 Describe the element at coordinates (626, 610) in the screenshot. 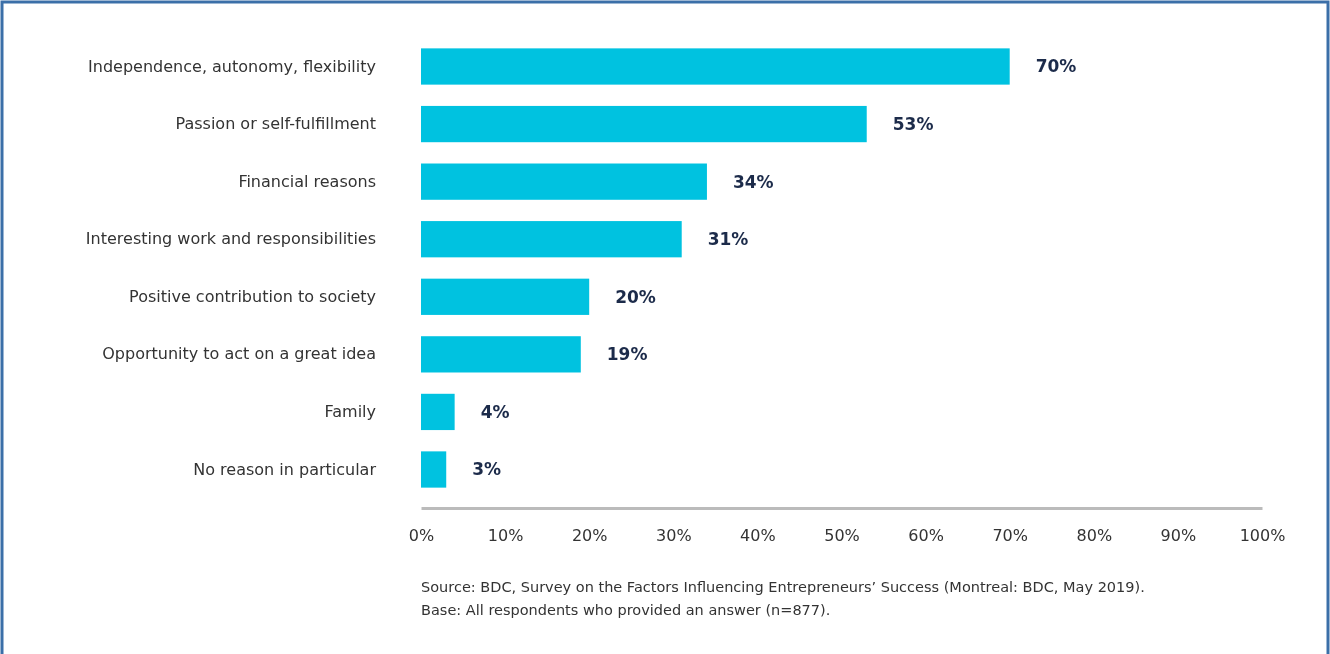

I see `text: Base: All respondents who provided an answer (n=877).` at that location.